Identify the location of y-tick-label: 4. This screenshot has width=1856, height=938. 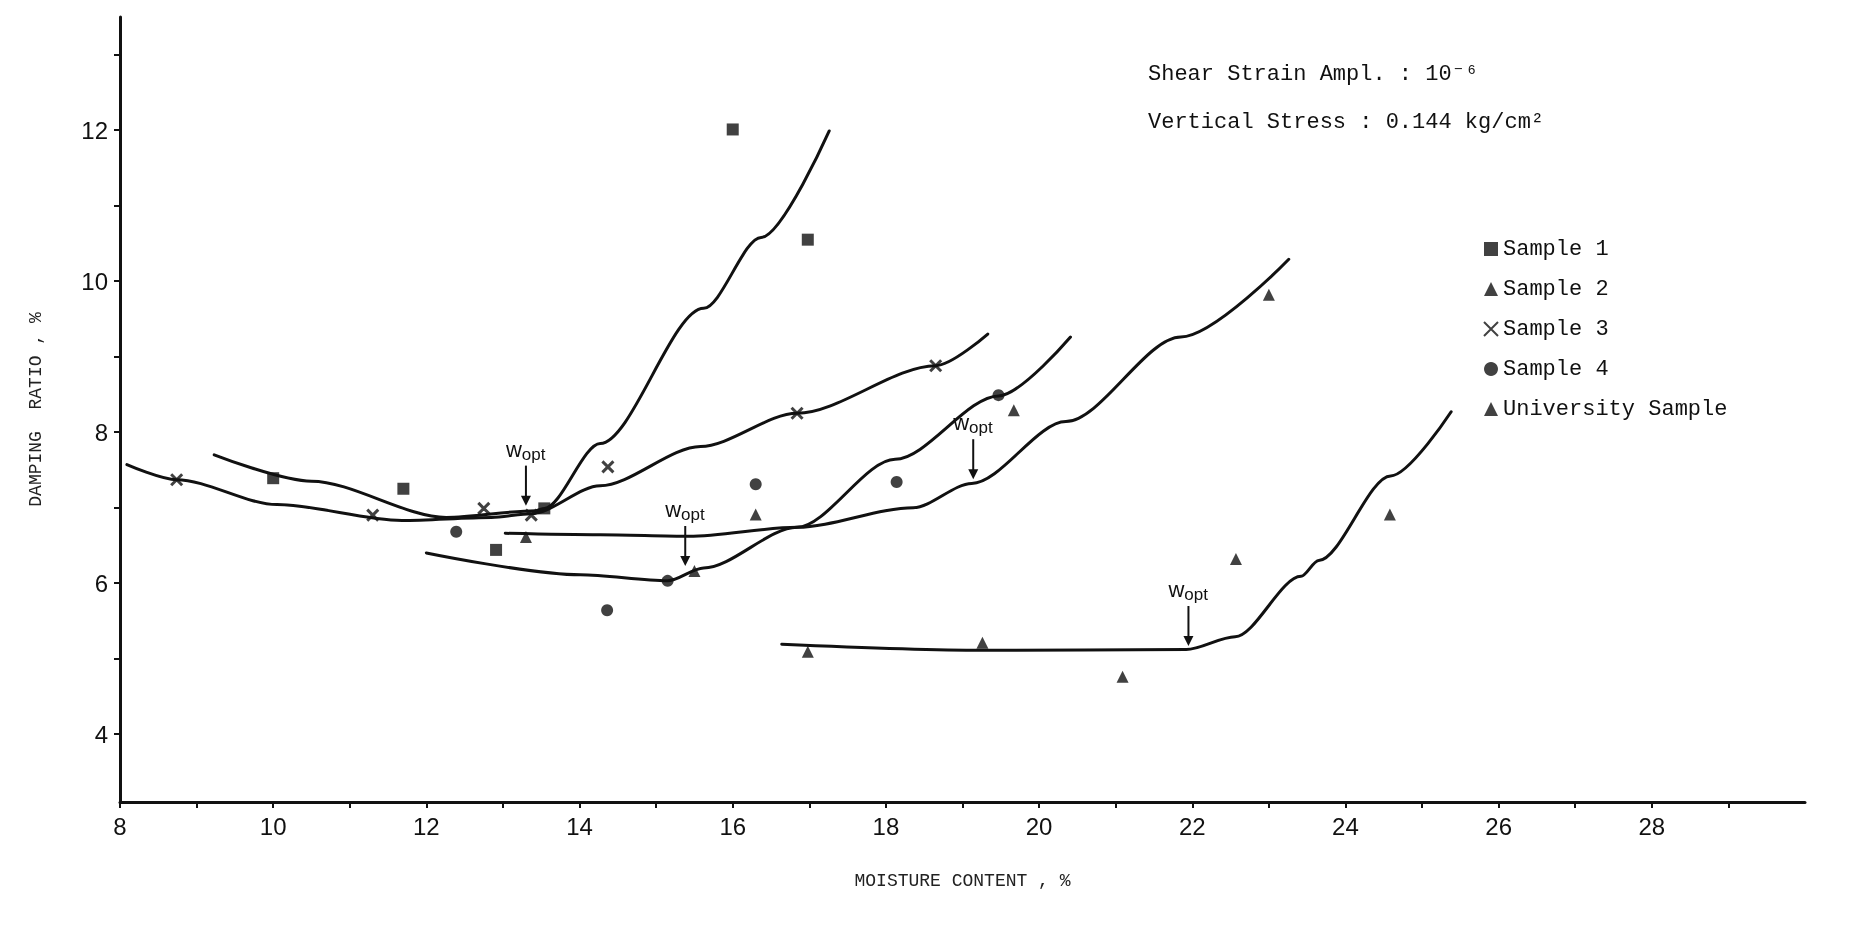
(101, 734).